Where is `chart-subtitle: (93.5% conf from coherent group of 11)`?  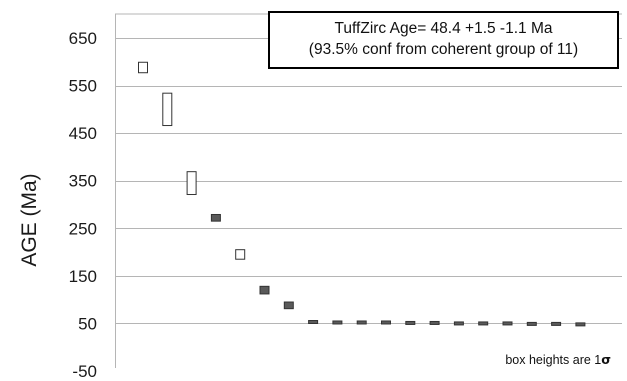
chart-subtitle: (93.5% conf from coherent group of 11) is located at coordinates (443, 49).